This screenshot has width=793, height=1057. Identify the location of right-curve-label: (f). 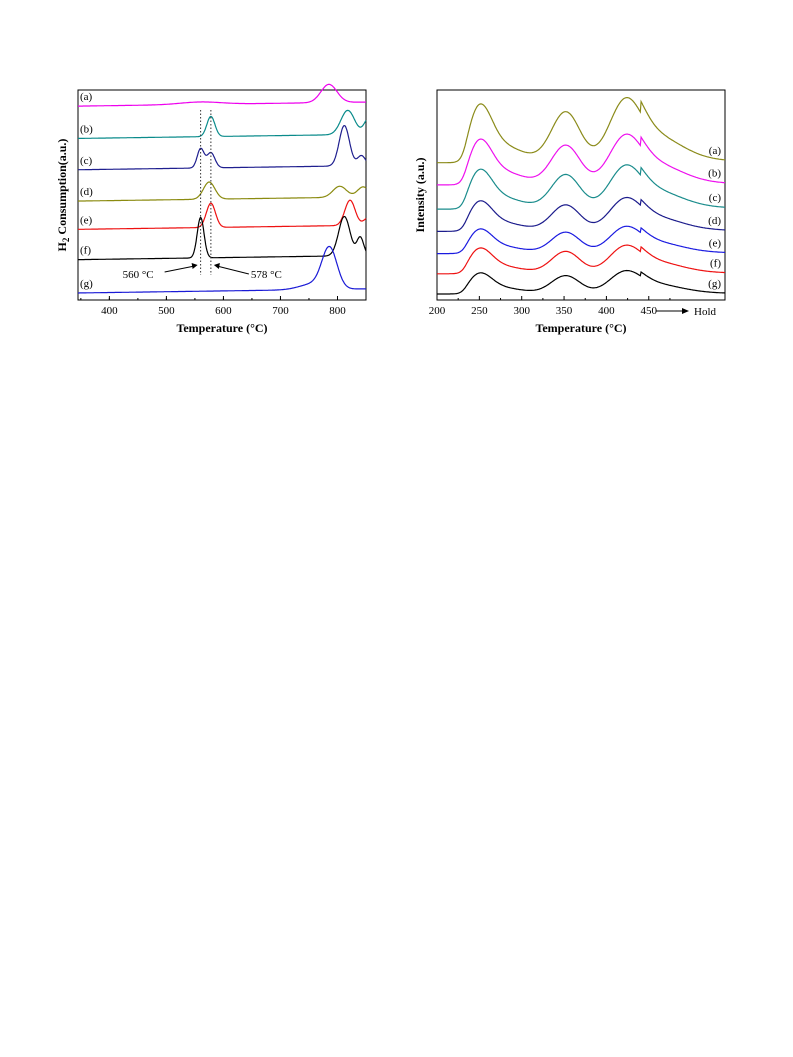
(715, 264).